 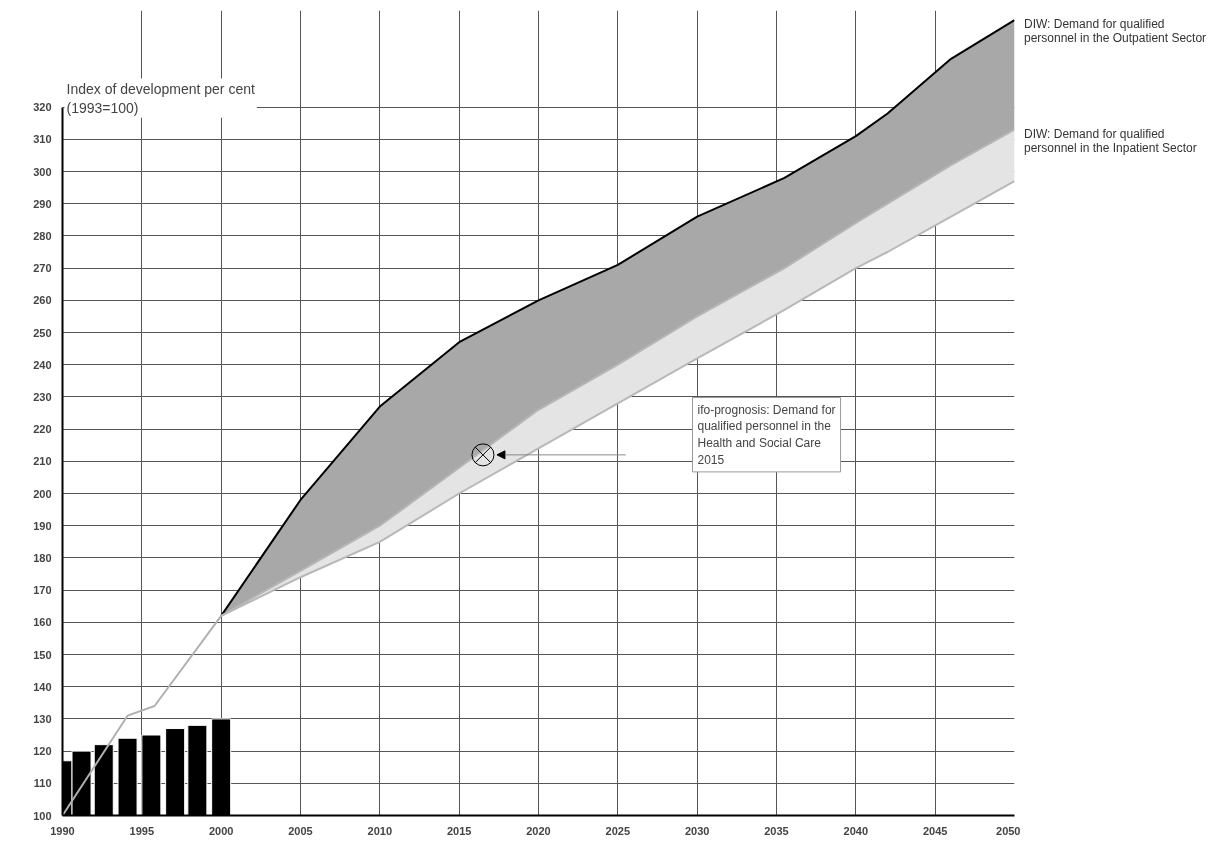 What do you see at coordinates (42, 525) in the screenshot?
I see `y-tick-label: 190` at bounding box center [42, 525].